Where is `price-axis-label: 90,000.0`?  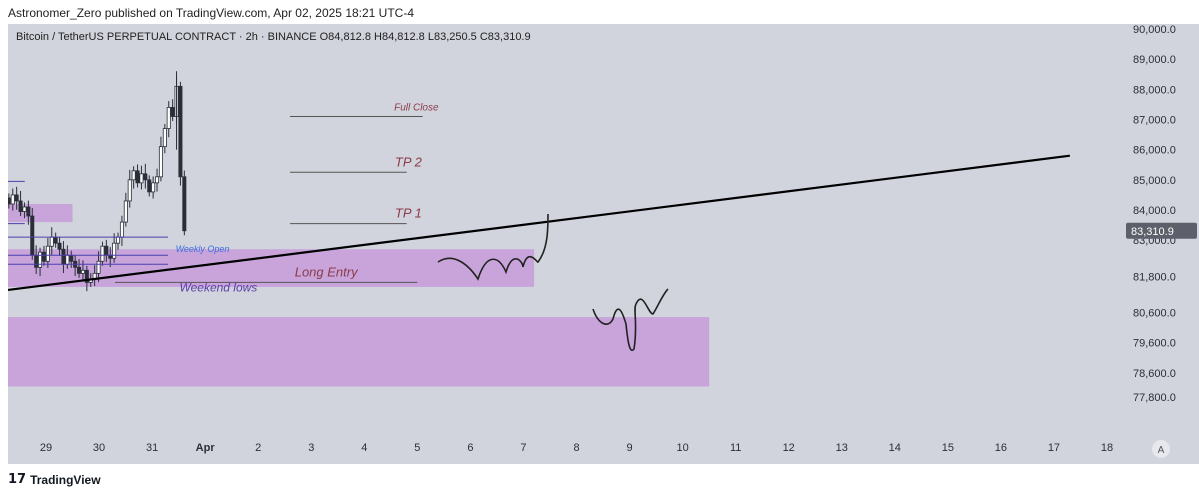
price-axis-label: 90,000.0 is located at coordinates (1154, 30).